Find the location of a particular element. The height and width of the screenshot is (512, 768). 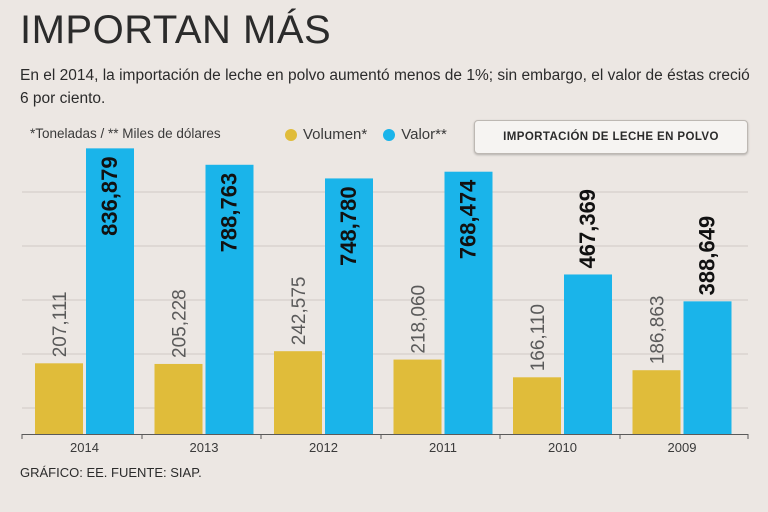

bar-volumen-2014 is located at coordinates (59, 398).